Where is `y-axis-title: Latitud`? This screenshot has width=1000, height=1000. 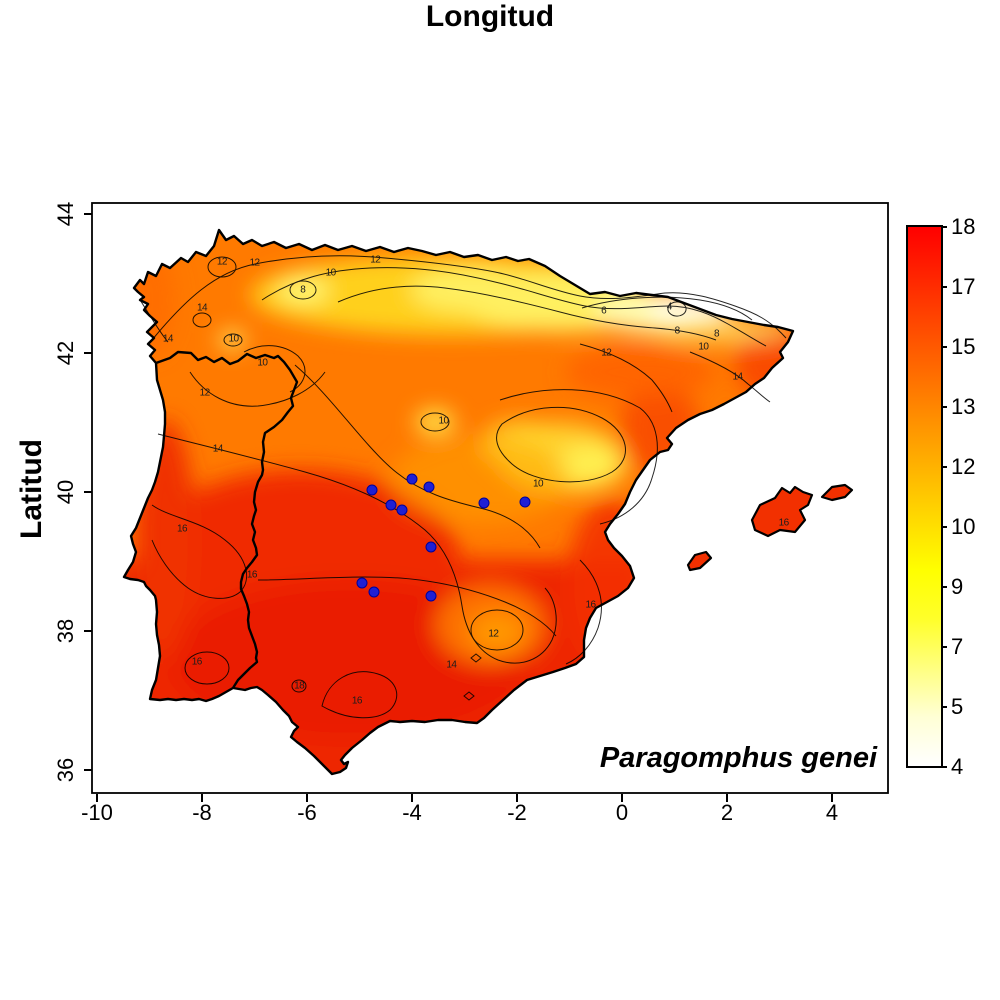 y-axis-title: Latitud is located at coordinates (31, 489).